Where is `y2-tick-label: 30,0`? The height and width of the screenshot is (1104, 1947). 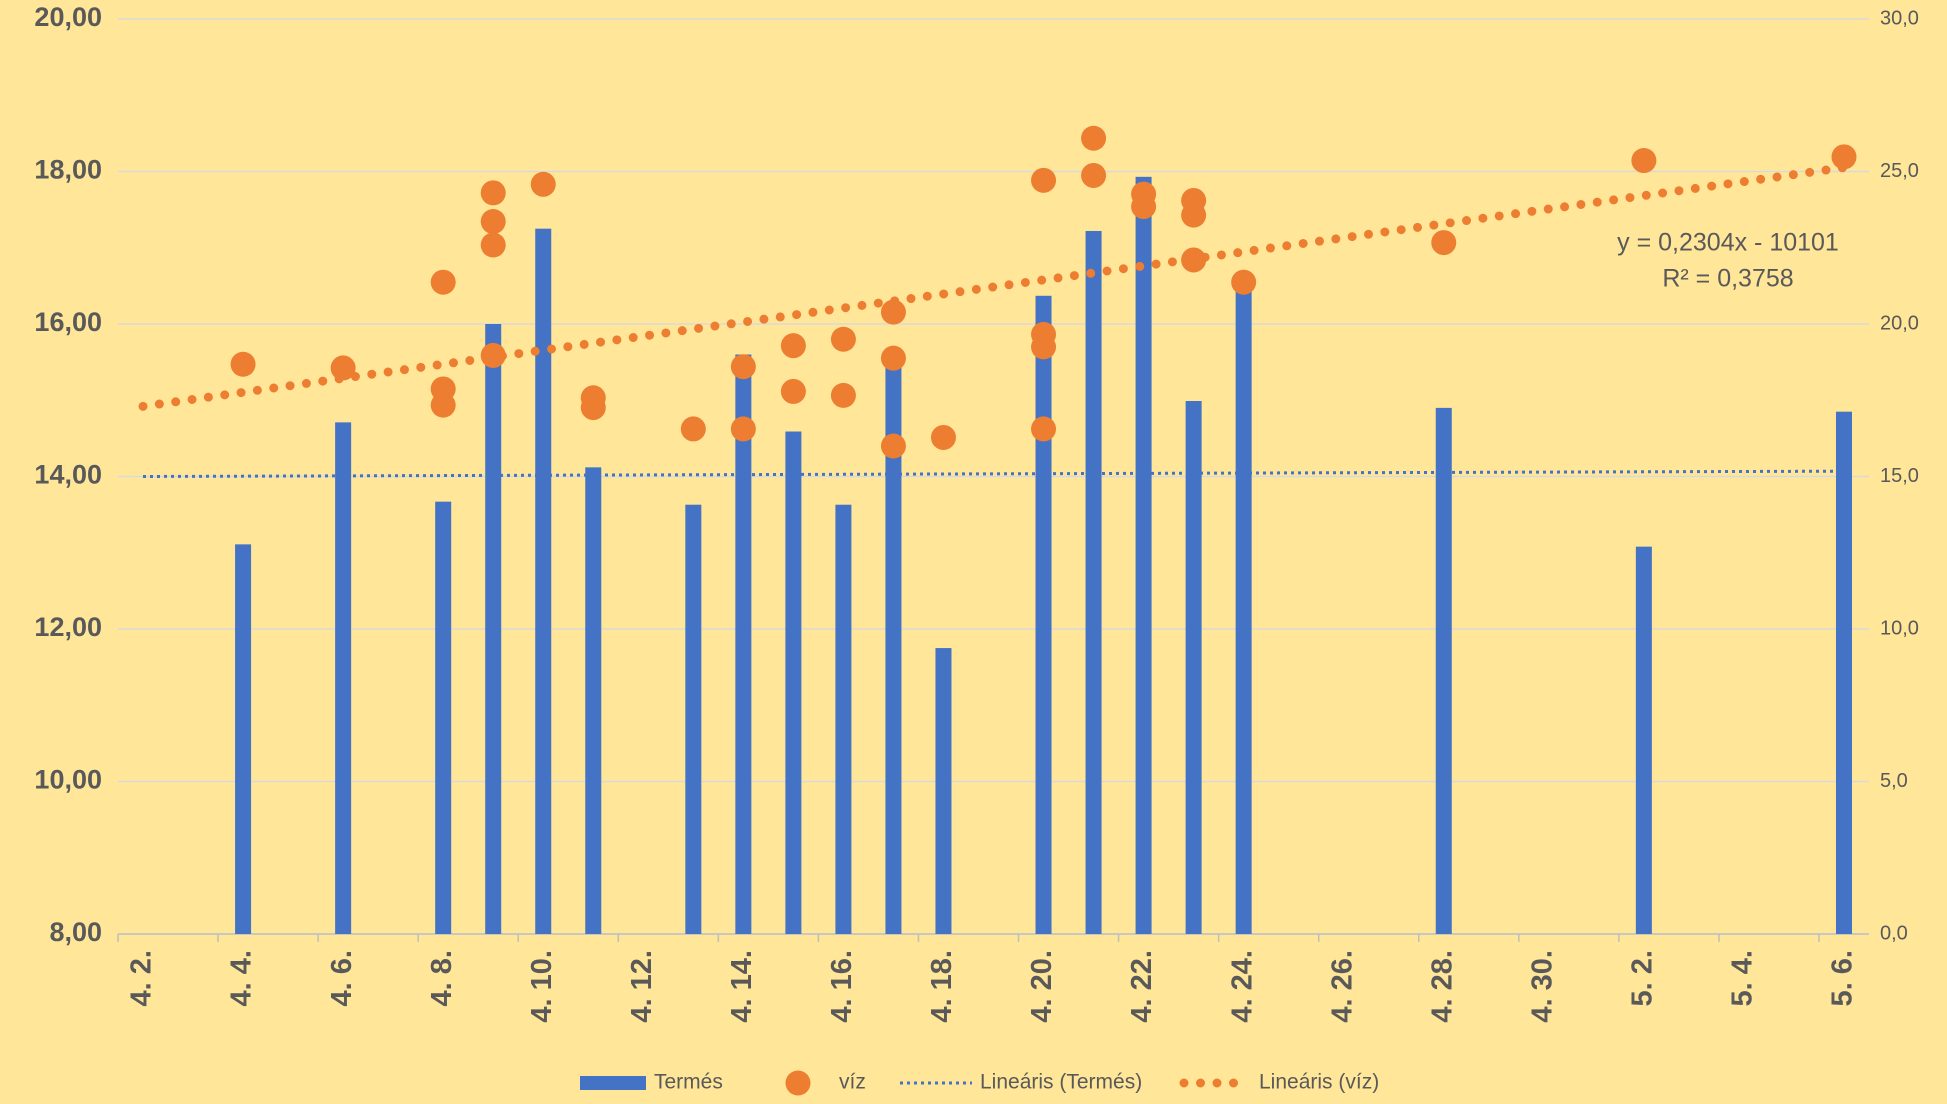
y2-tick-label: 30,0 is located at coordinates (1899, 18).